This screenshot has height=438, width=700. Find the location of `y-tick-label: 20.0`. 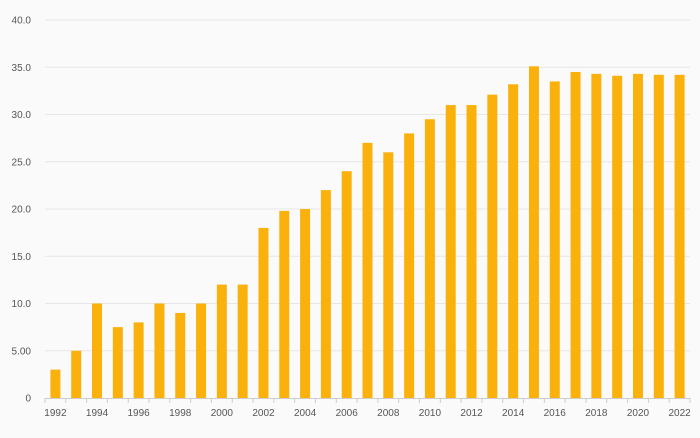

y-tick-label: 20.0 is located at coordinates (22, 210).